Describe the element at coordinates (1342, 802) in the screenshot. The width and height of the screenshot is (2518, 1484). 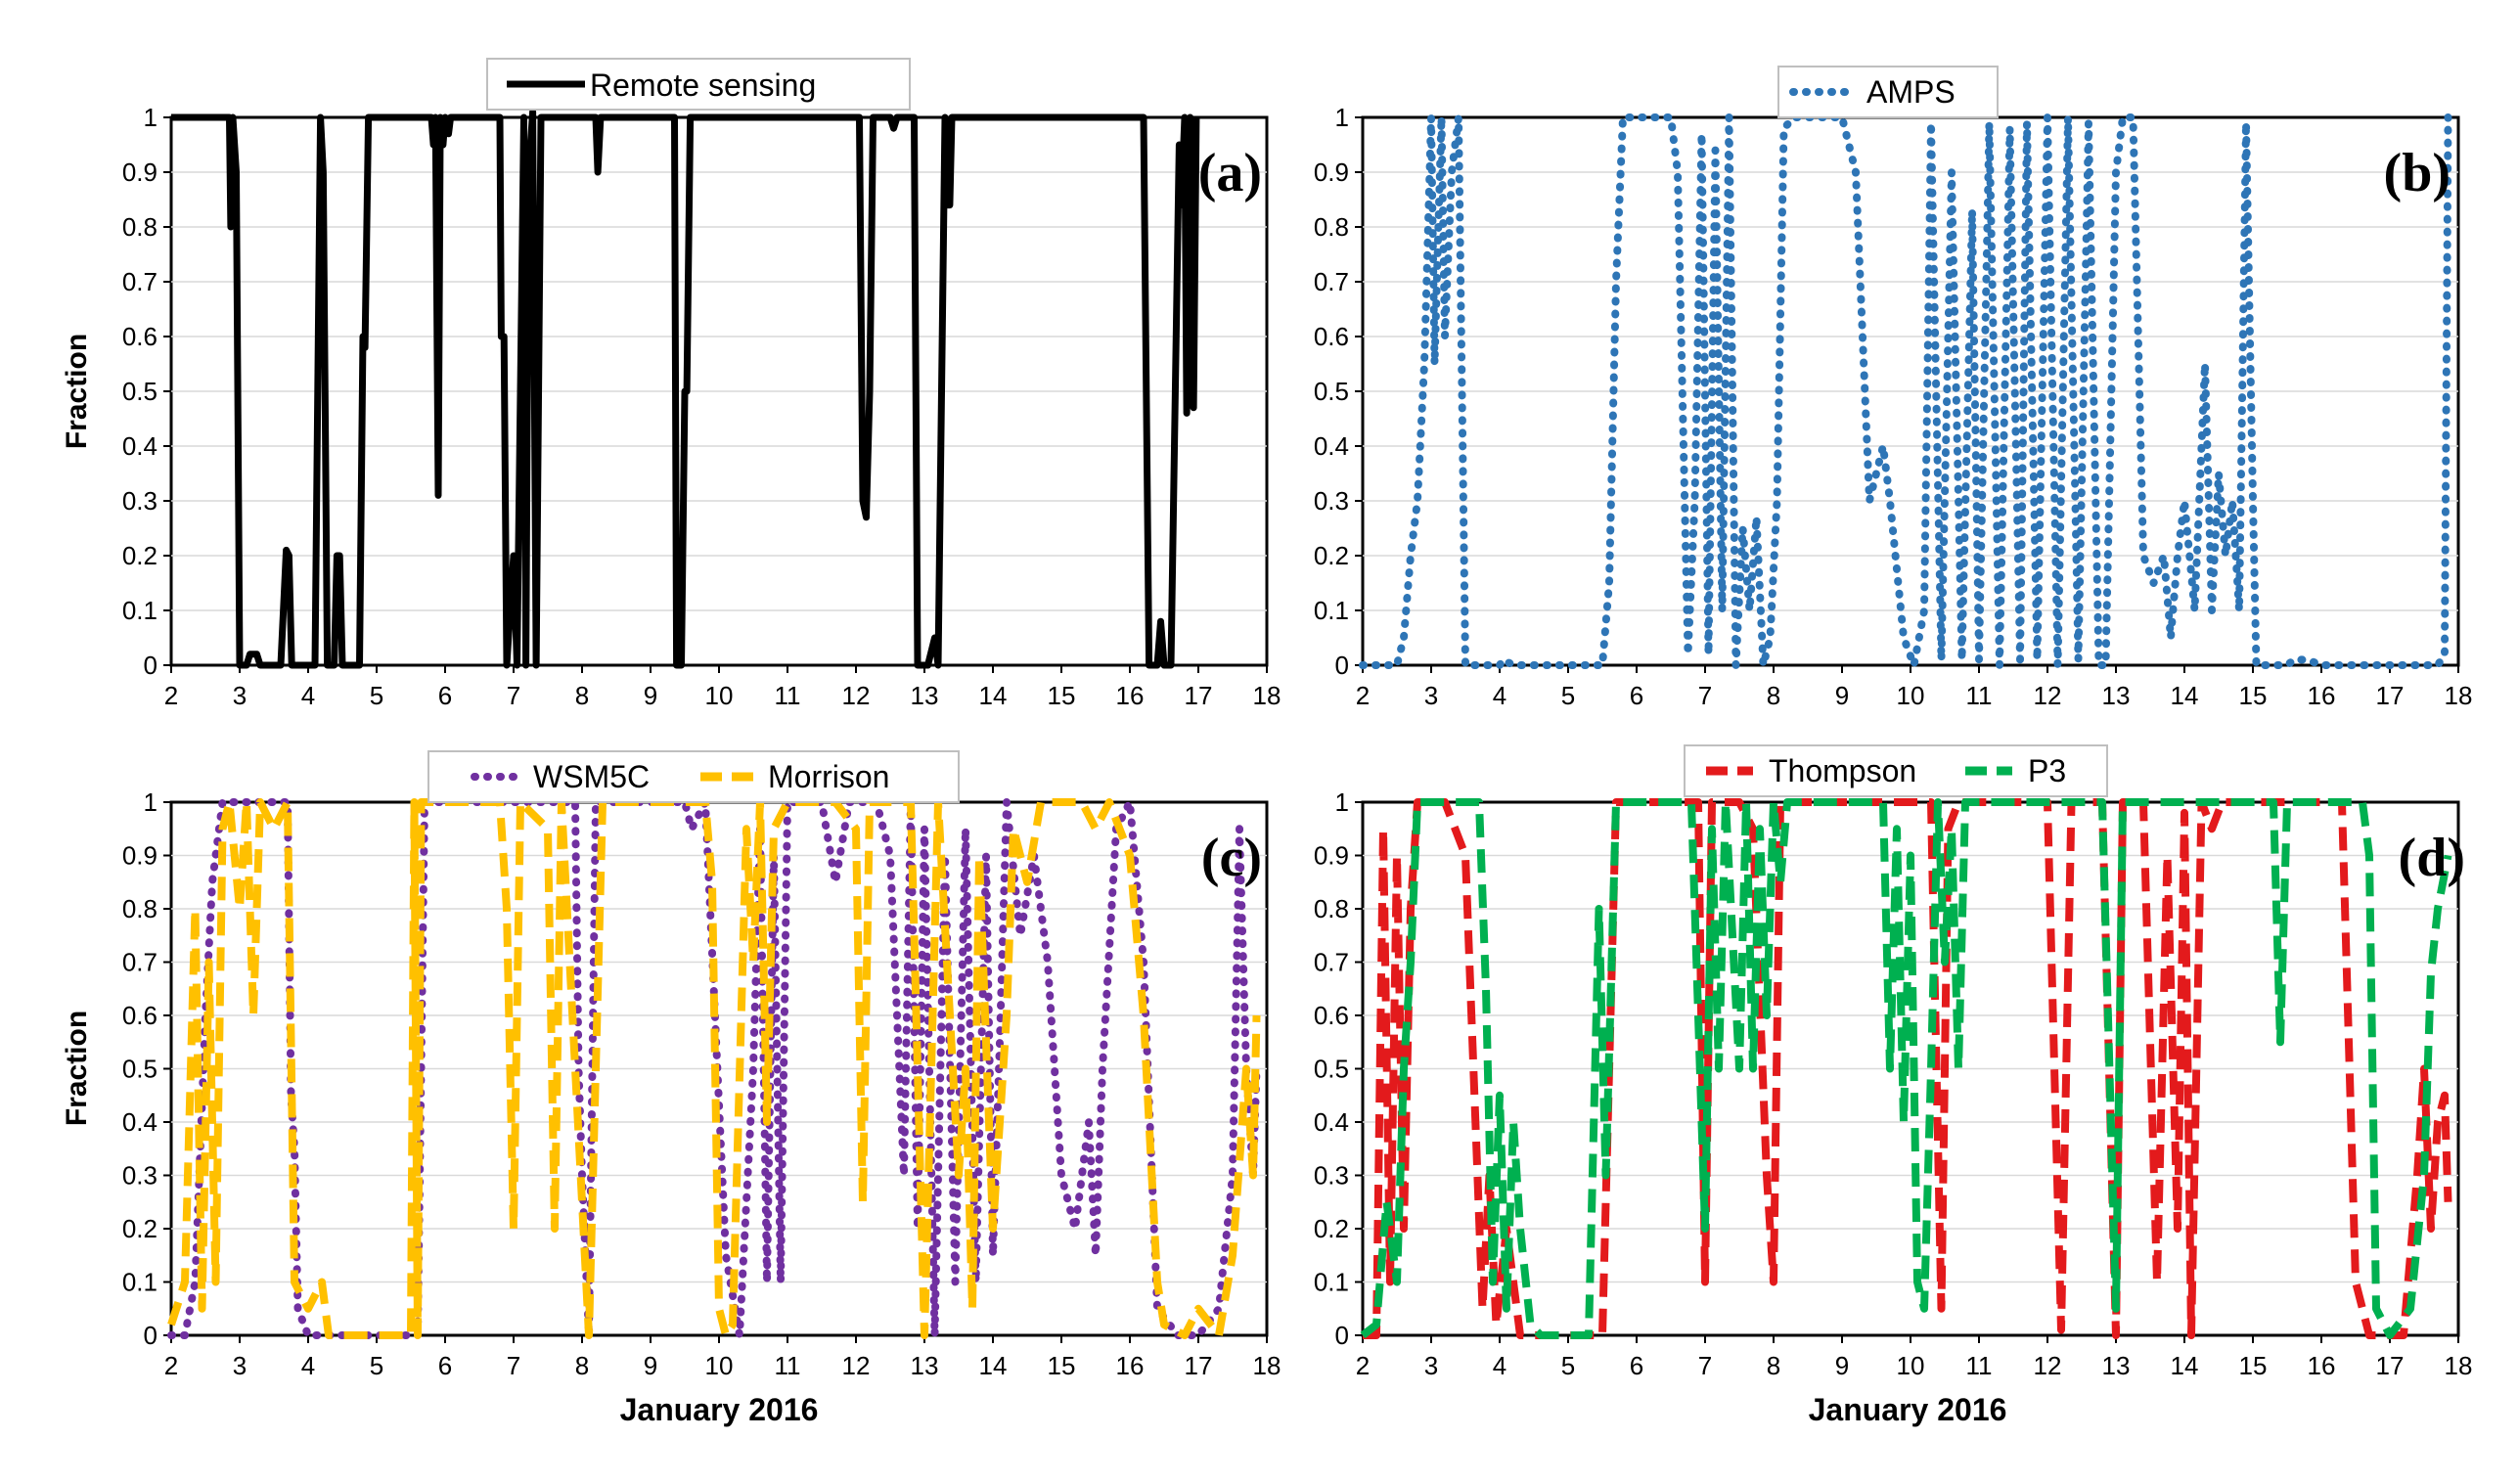
I see `y-tick-label-d-10: 1` at that location.